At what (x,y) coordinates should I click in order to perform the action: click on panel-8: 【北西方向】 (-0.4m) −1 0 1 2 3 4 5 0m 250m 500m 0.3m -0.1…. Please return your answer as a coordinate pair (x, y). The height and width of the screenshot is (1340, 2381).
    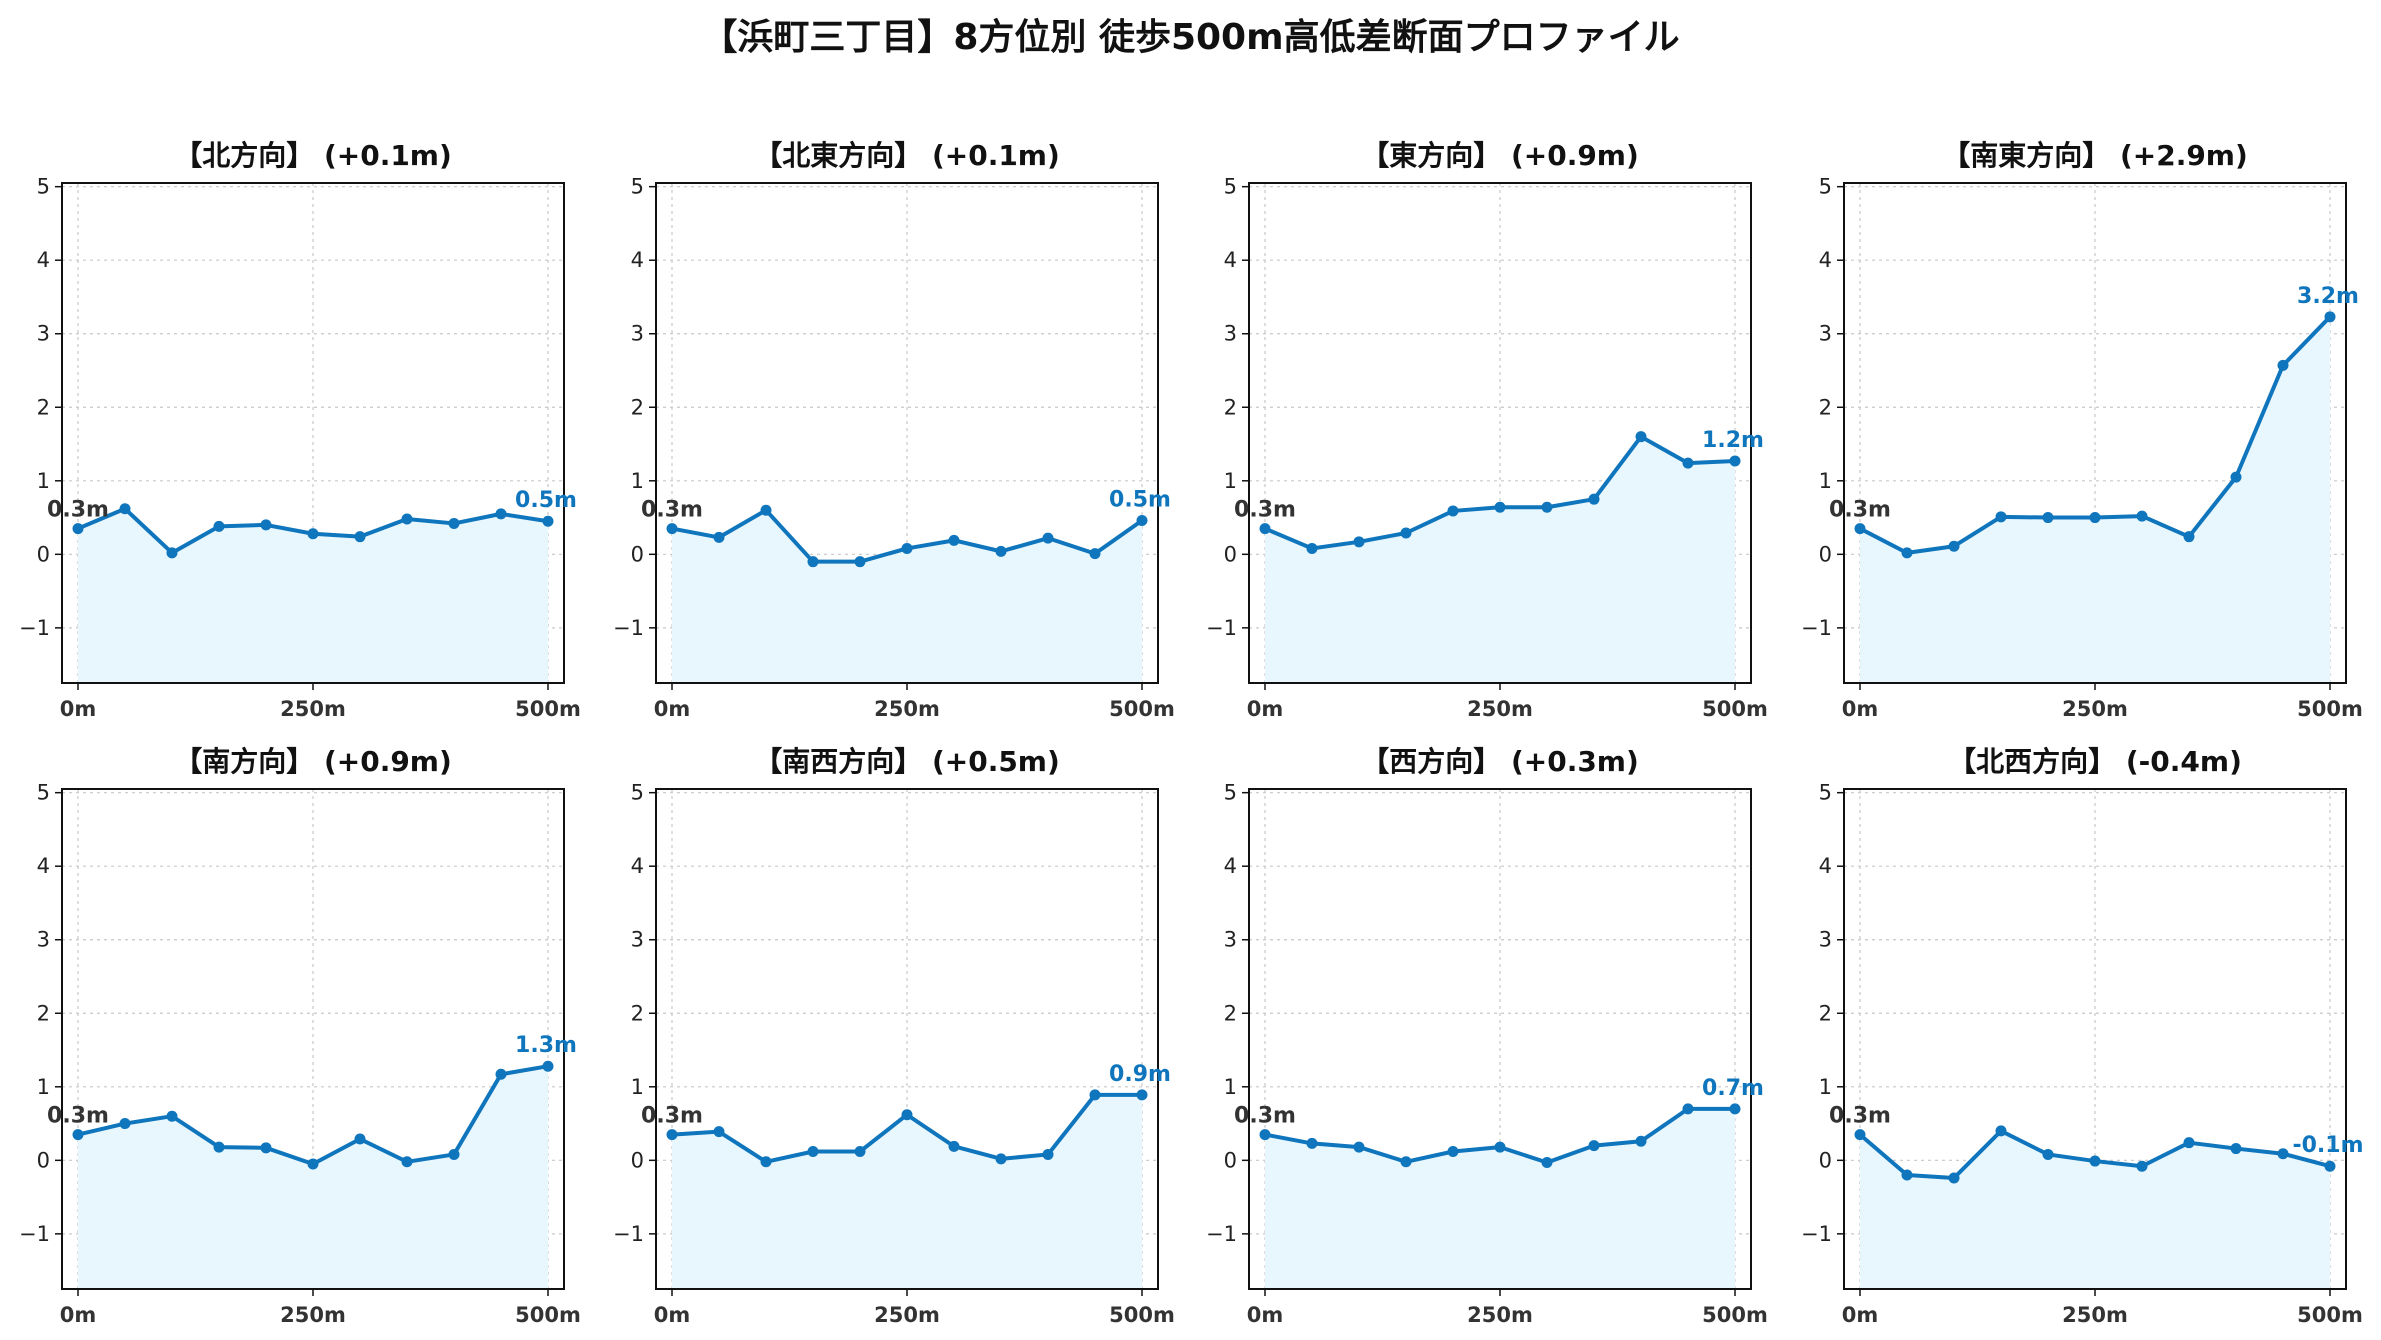
    Looking at the image, I should click on (2082, 1036).